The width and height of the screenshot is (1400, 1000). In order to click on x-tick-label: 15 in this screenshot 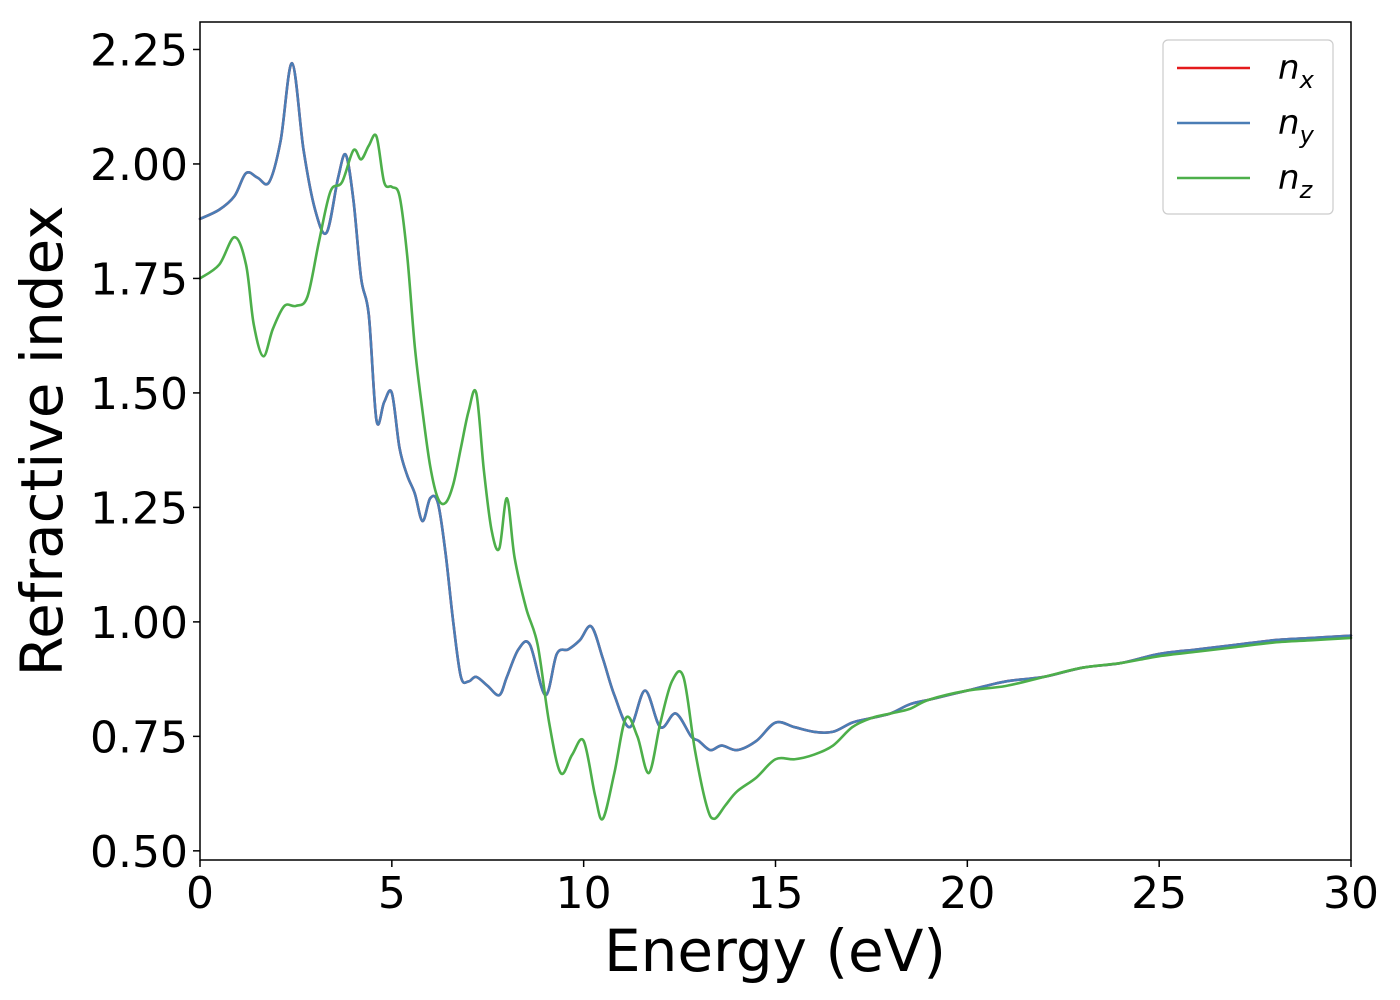, I will do `click(776, 893)`.